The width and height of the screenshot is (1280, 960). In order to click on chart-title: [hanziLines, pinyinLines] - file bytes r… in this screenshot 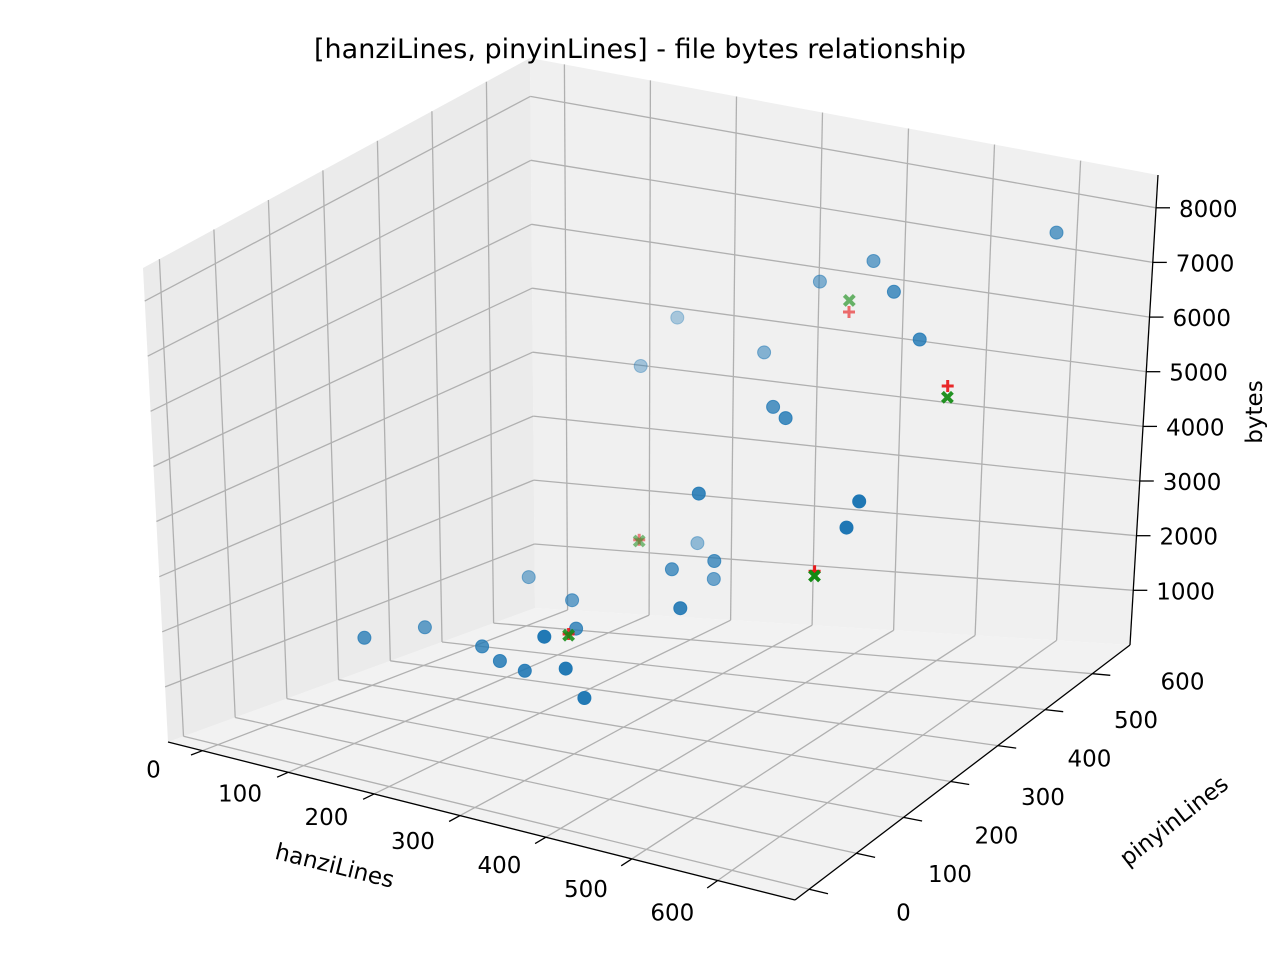, I will do `click(640, 49)`.